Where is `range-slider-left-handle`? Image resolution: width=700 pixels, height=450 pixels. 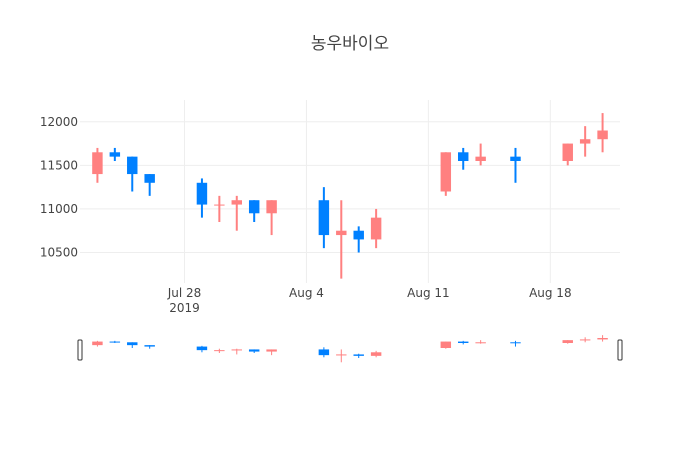 range-slider-left-handle is located at coordinates (80, 350).